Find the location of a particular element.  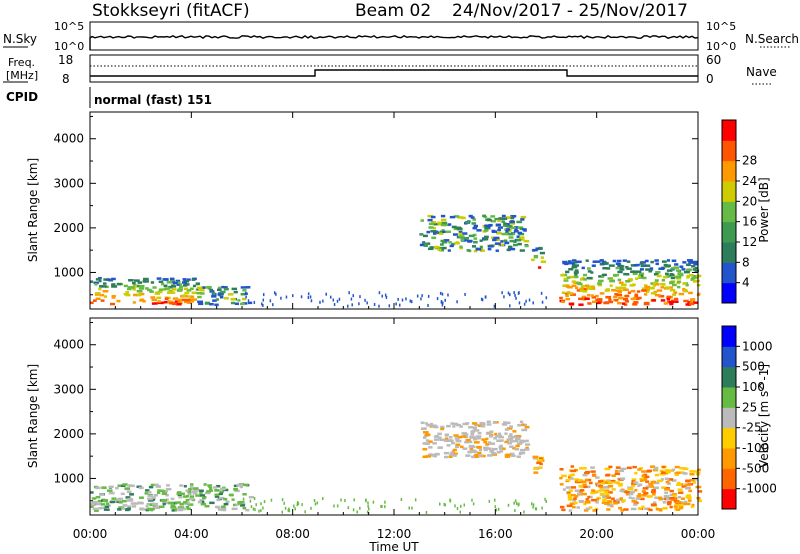

nsearch-label: N.Search is located at coordinates (772, 39).